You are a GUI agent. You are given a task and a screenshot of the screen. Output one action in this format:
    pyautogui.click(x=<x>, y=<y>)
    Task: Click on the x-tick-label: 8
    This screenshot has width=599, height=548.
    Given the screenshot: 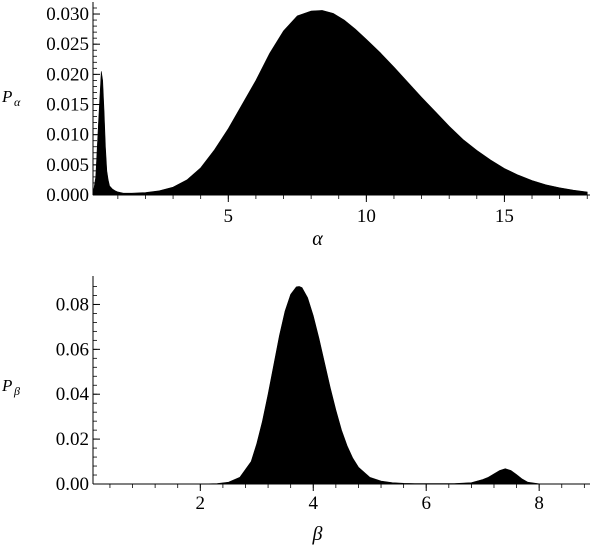 What is the action you would take?
    pyautogui.click(x=539, y=503)
    